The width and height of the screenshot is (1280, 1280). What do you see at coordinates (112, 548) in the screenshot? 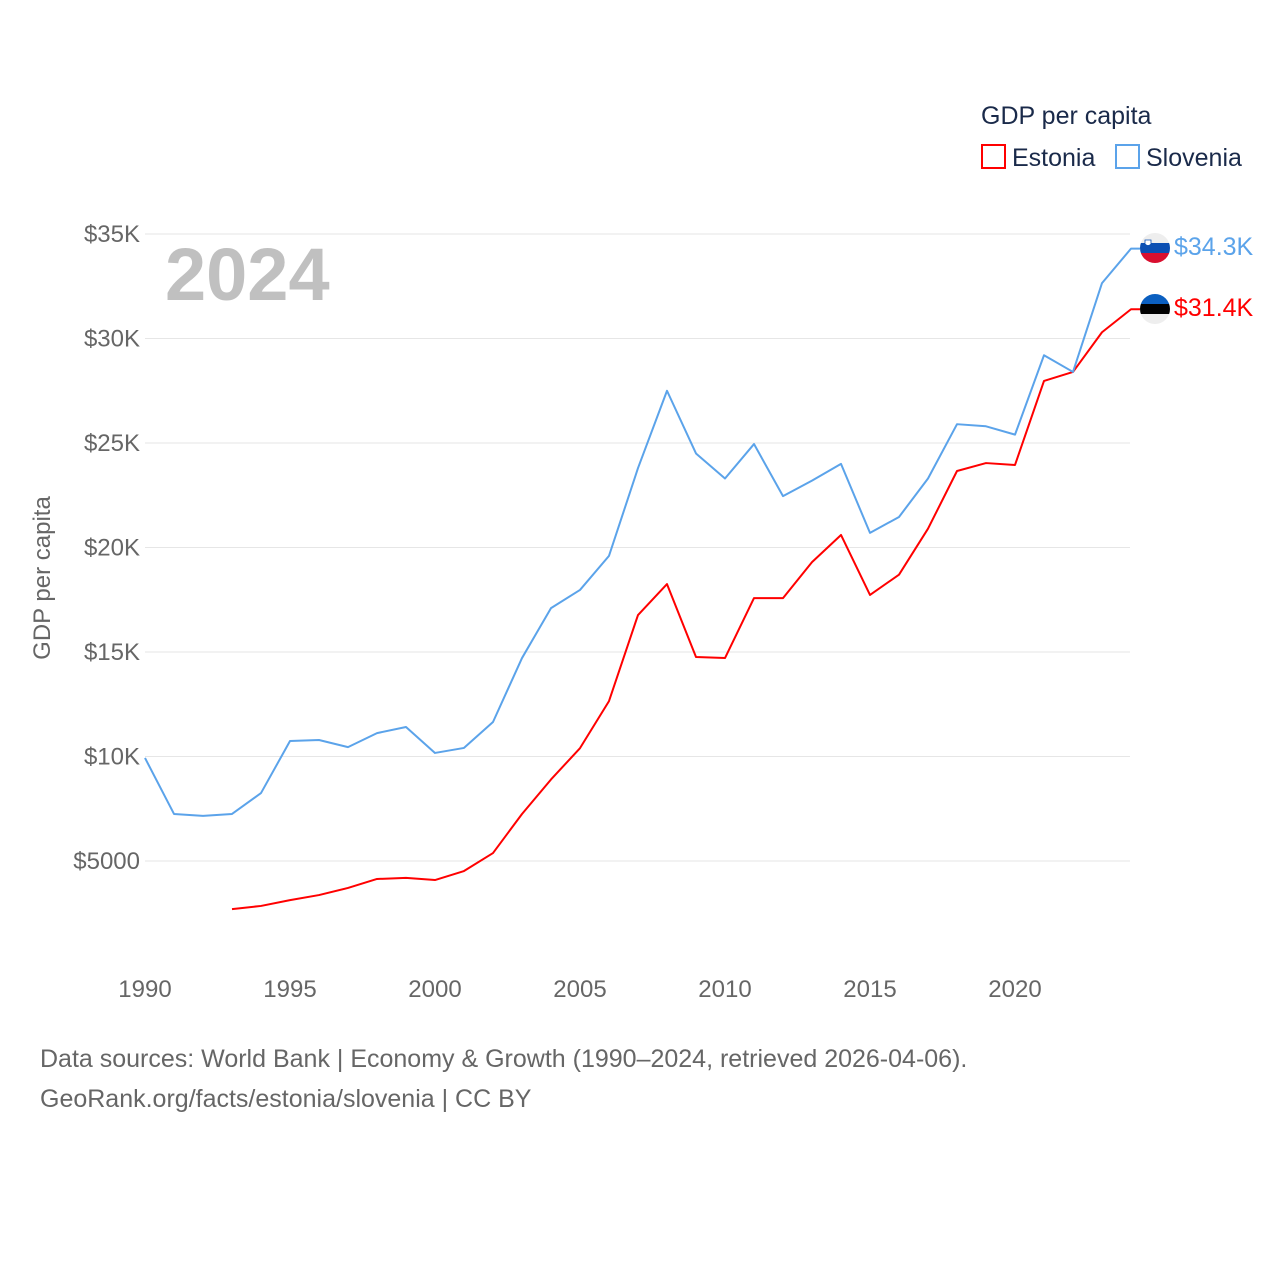
I see `y-tick-label: $20K` at bounding box center [112, 548].